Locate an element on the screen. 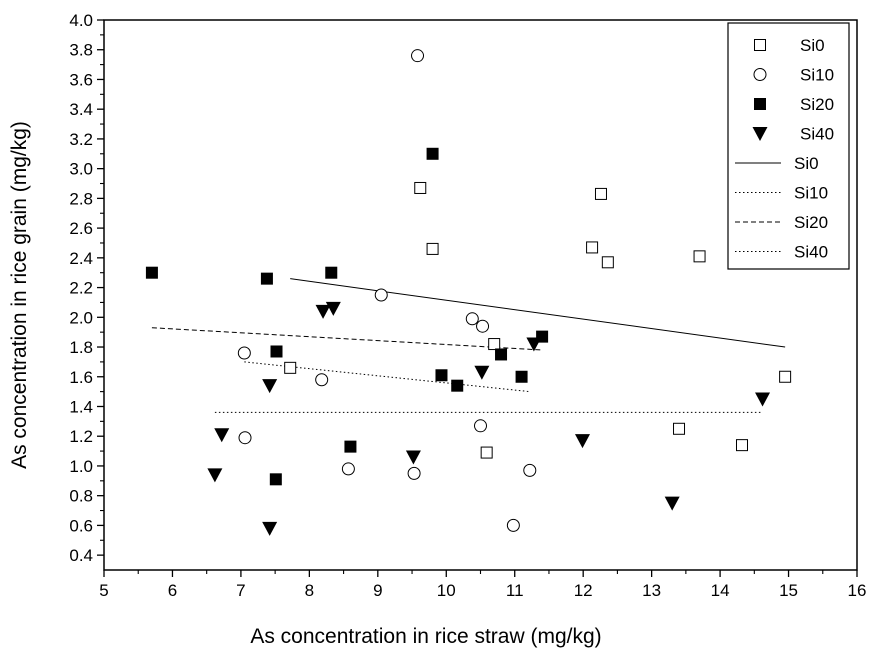 This screenshot has width=877, height=655. y-tick-label: 1.4 is located at coordinates (81, 406).